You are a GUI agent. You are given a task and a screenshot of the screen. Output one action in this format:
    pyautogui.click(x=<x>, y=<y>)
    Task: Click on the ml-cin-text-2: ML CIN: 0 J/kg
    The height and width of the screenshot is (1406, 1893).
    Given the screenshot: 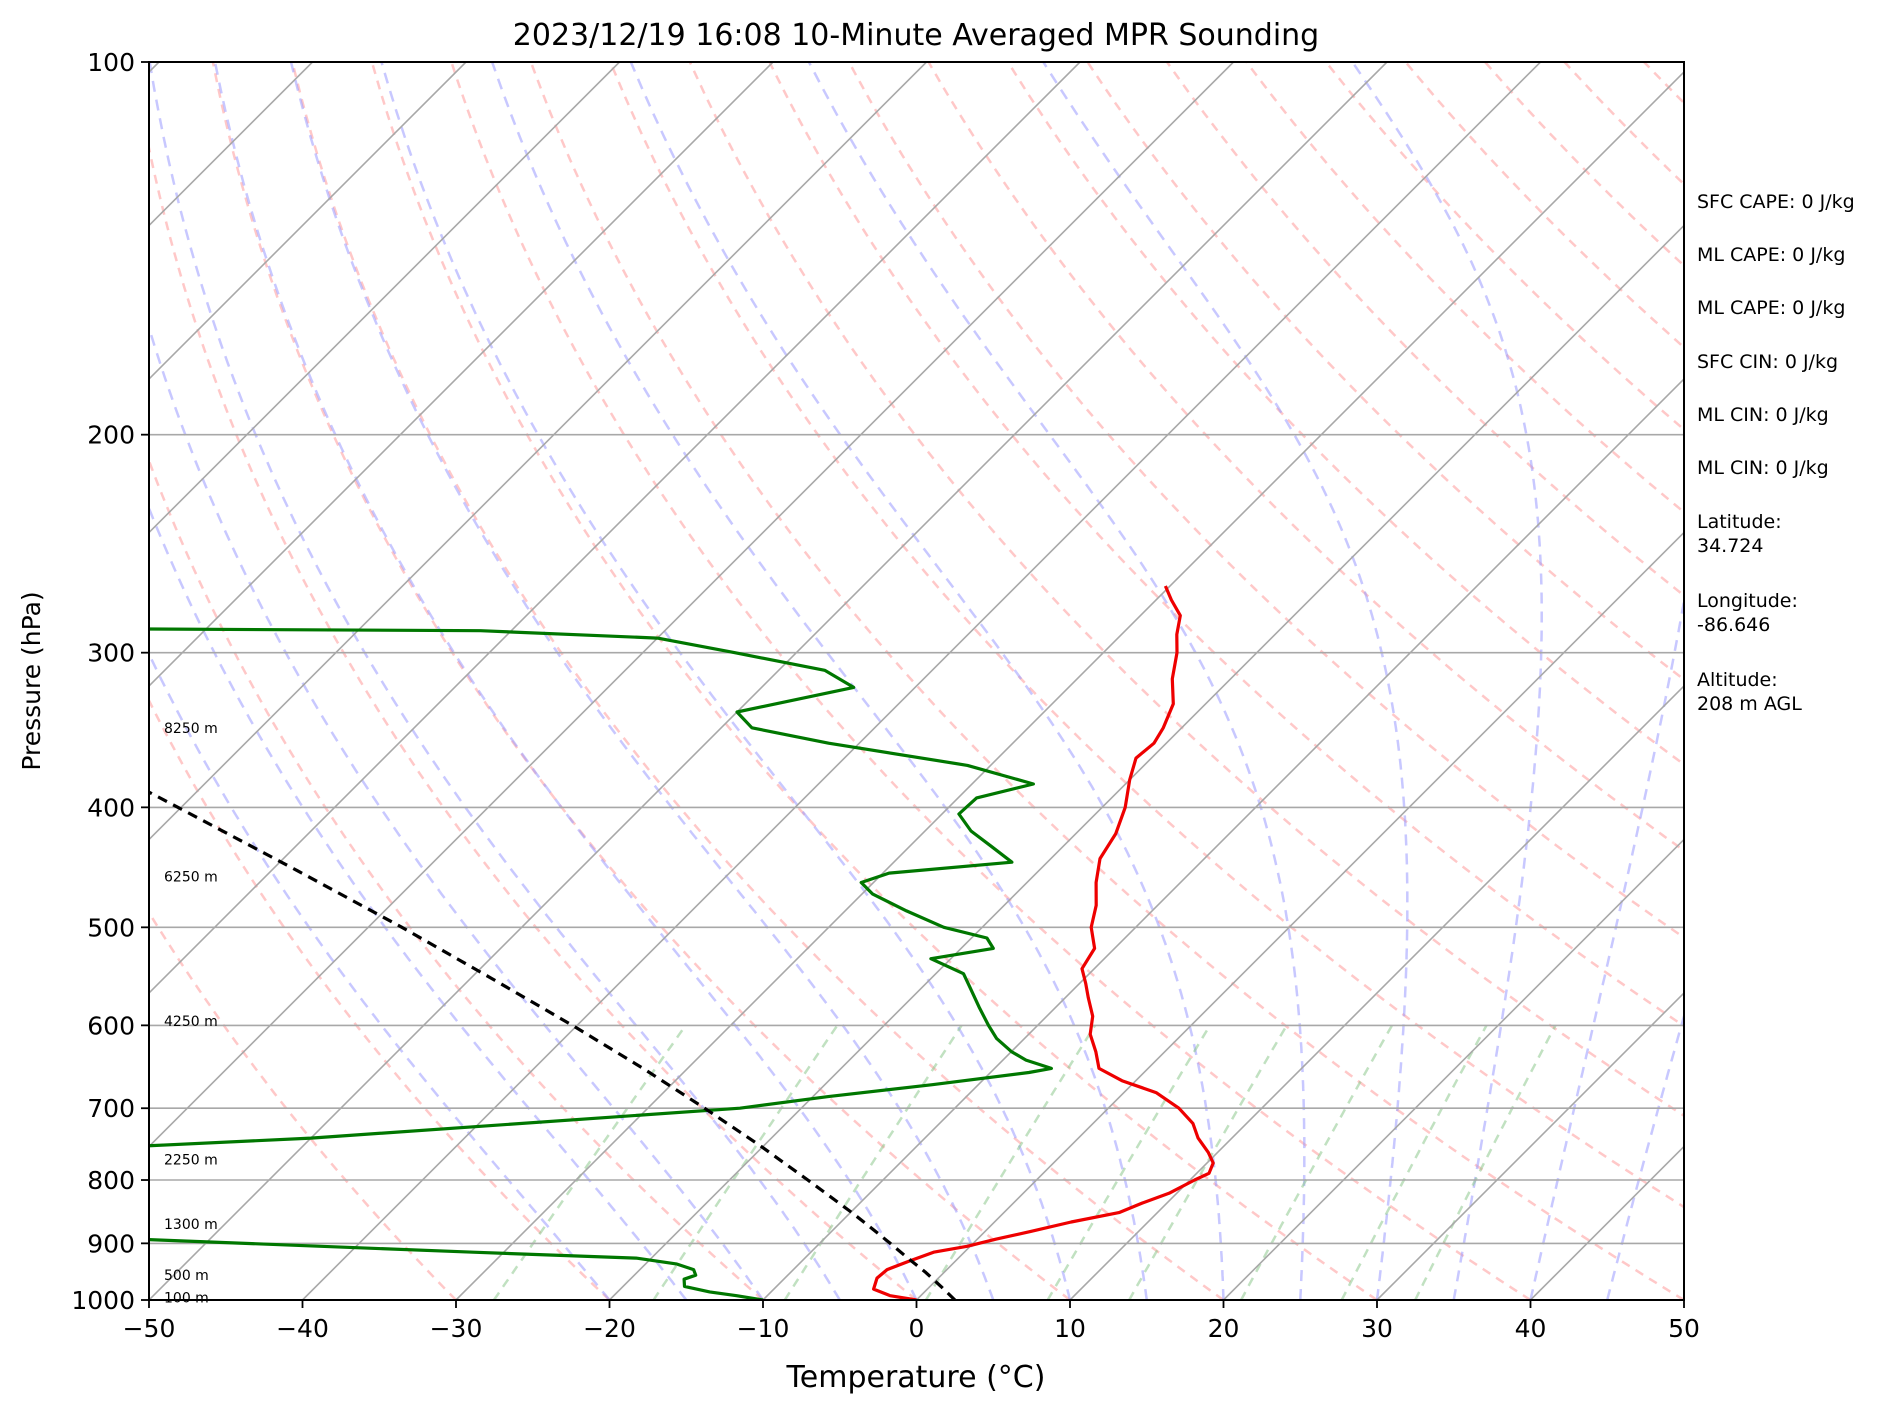 What is the action you would take?
    pyautogui.click(x=1763, y=468)
    